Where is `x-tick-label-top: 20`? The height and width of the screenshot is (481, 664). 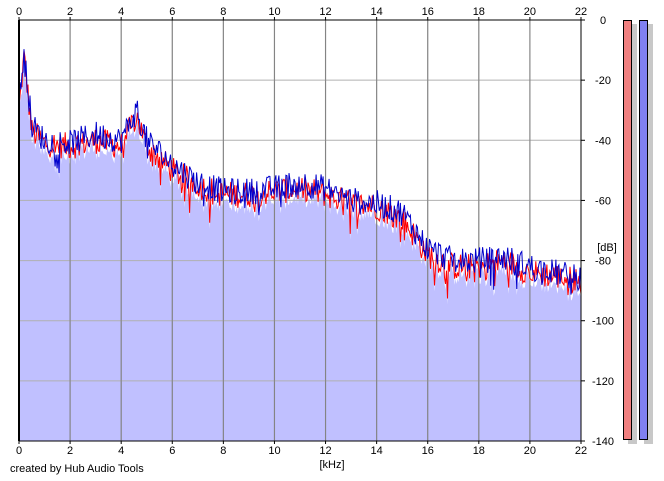 x-tick-label-top: 20 is located at coordinates (530, 12).